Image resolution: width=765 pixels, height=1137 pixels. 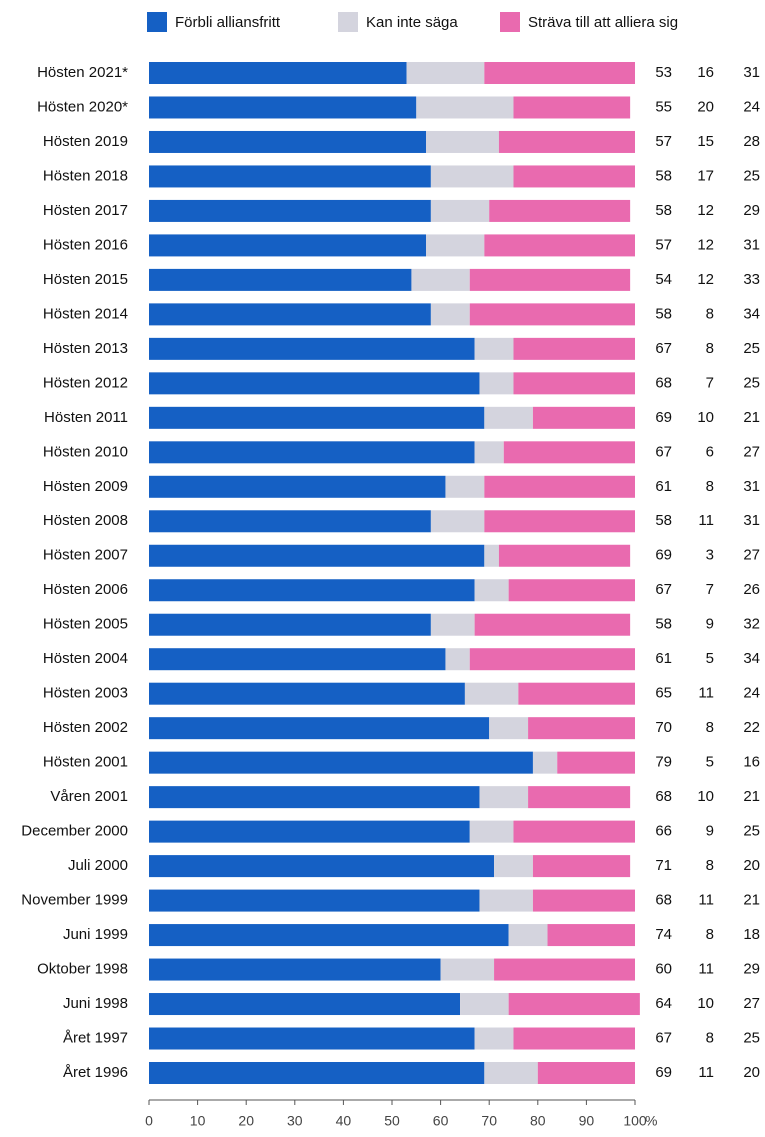 What do you see at coordinates (85, 727) in the screenshot?
I see `y-tick-label: Hösten 2002` at bounding box center [85, 727].